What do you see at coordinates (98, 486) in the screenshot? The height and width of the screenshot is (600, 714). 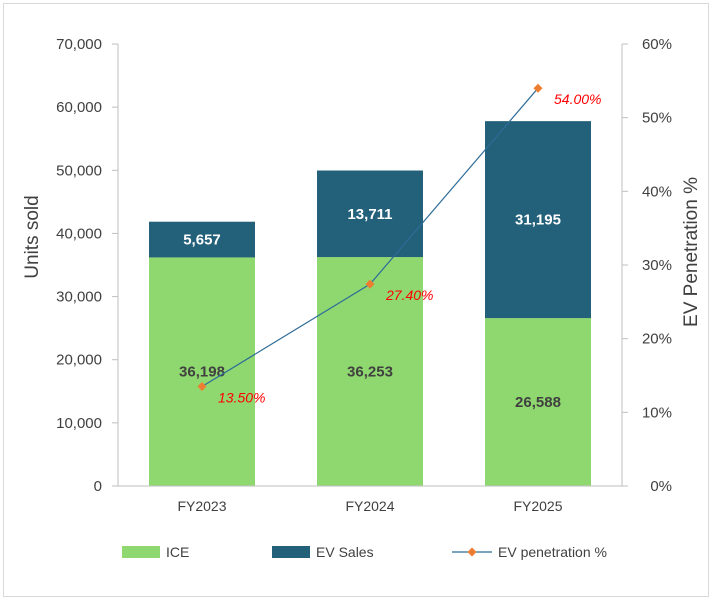 I see `y-tick-label: 0` at bounding box center [98, 486].